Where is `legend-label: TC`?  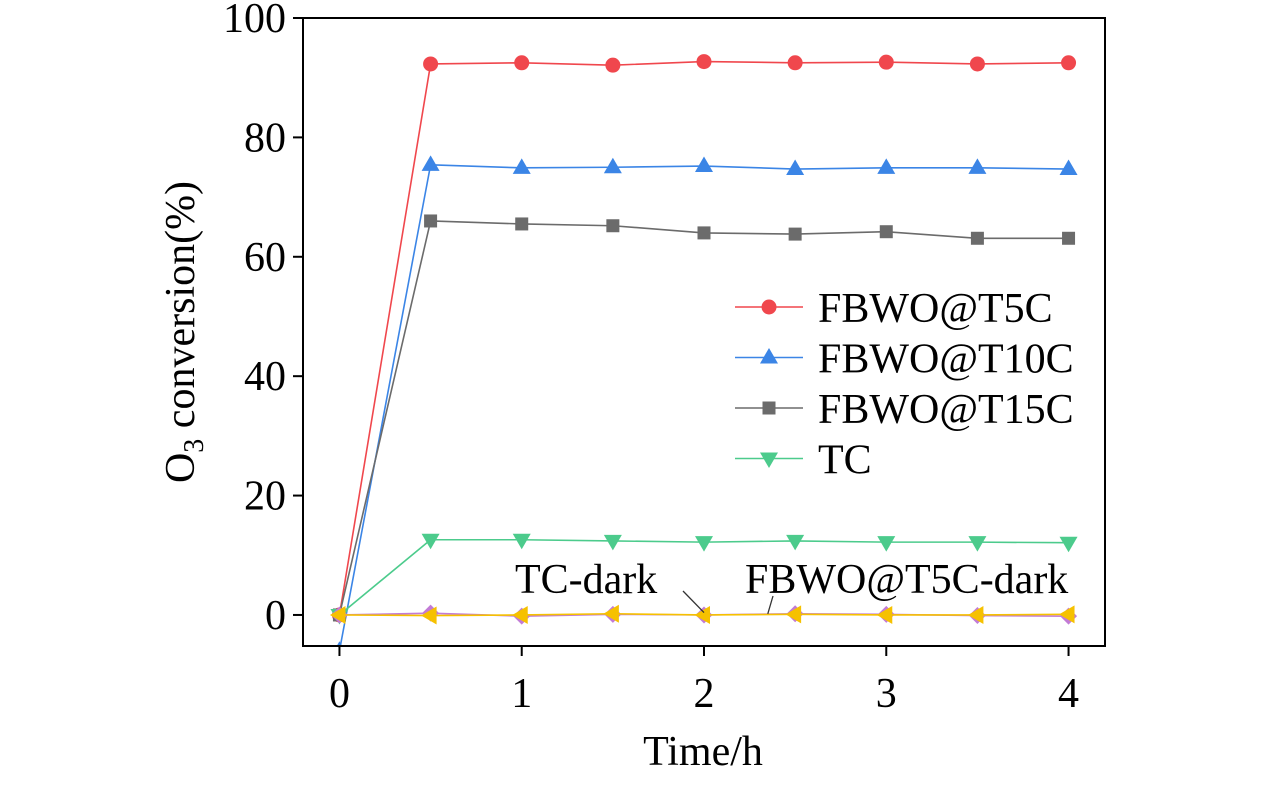 legend-label: TC is located at coordinates (845, 461).